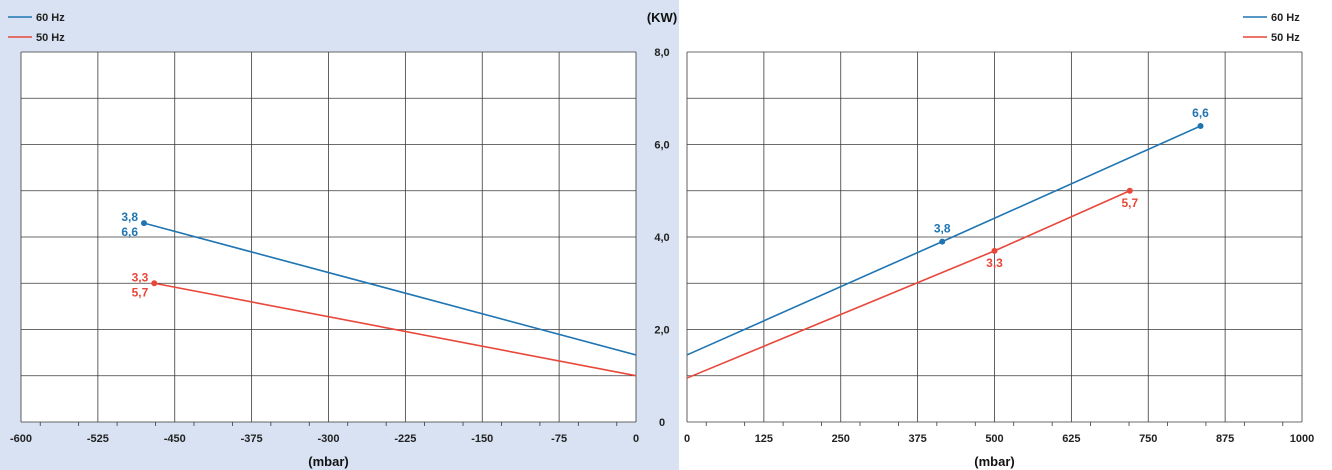  What do you see at coordinates (661, 53) in the screenshot?
I see `y-tick-label: 8,0` at bounding box center [661, 53].